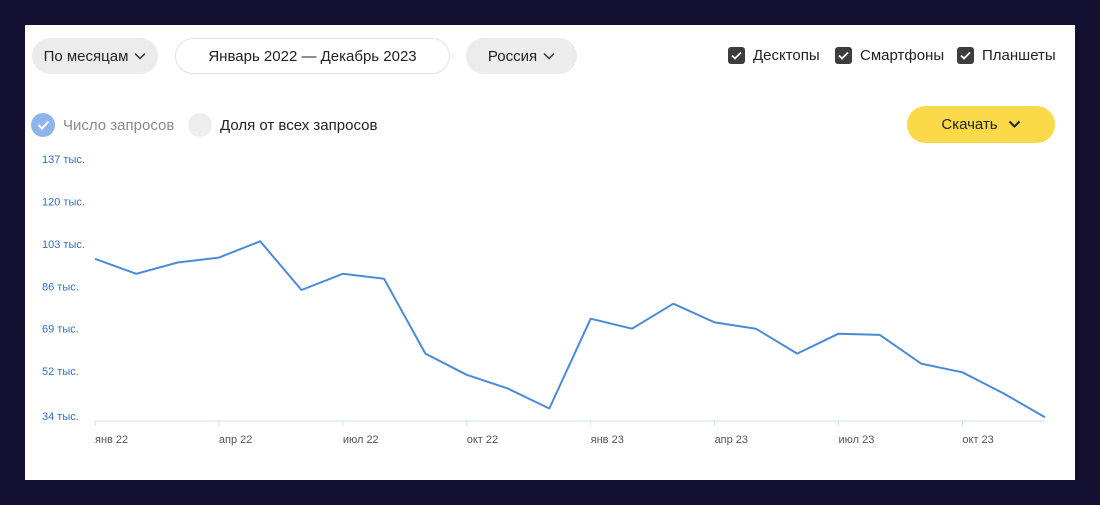 The image size is (1100, 505). I want to click on download-button-label: Скачать, so click(969, 124).